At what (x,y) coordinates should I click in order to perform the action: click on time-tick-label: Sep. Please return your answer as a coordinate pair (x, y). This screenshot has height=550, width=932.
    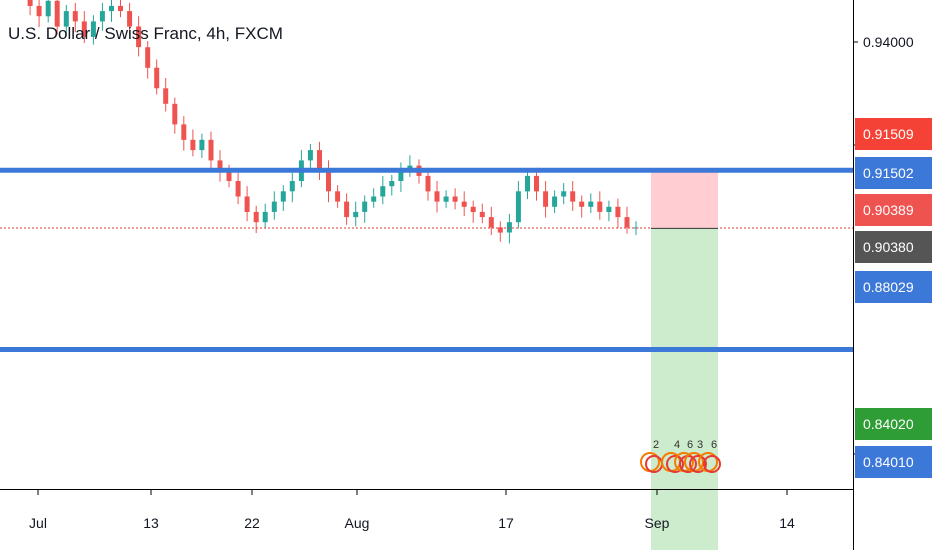
    Looking at the image, I should click on (657, 523).